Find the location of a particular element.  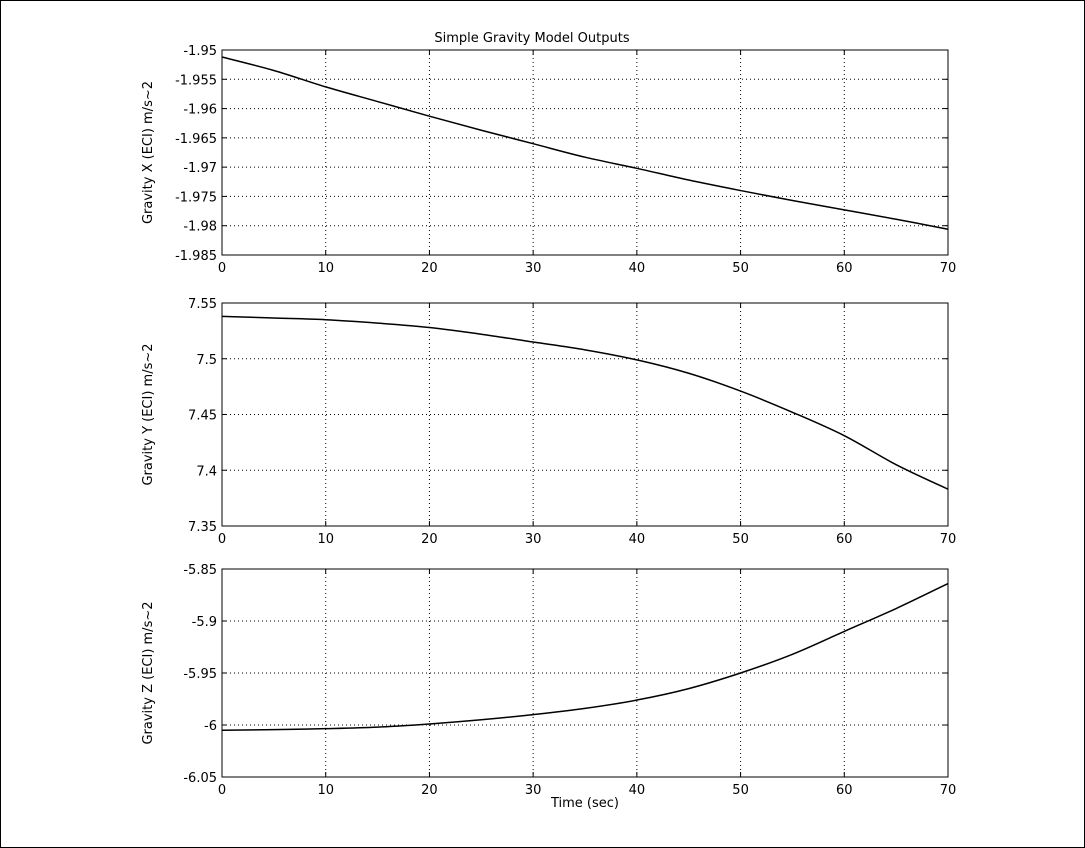

y-tick-label: -5.85 is located at coordinates (200, 570).